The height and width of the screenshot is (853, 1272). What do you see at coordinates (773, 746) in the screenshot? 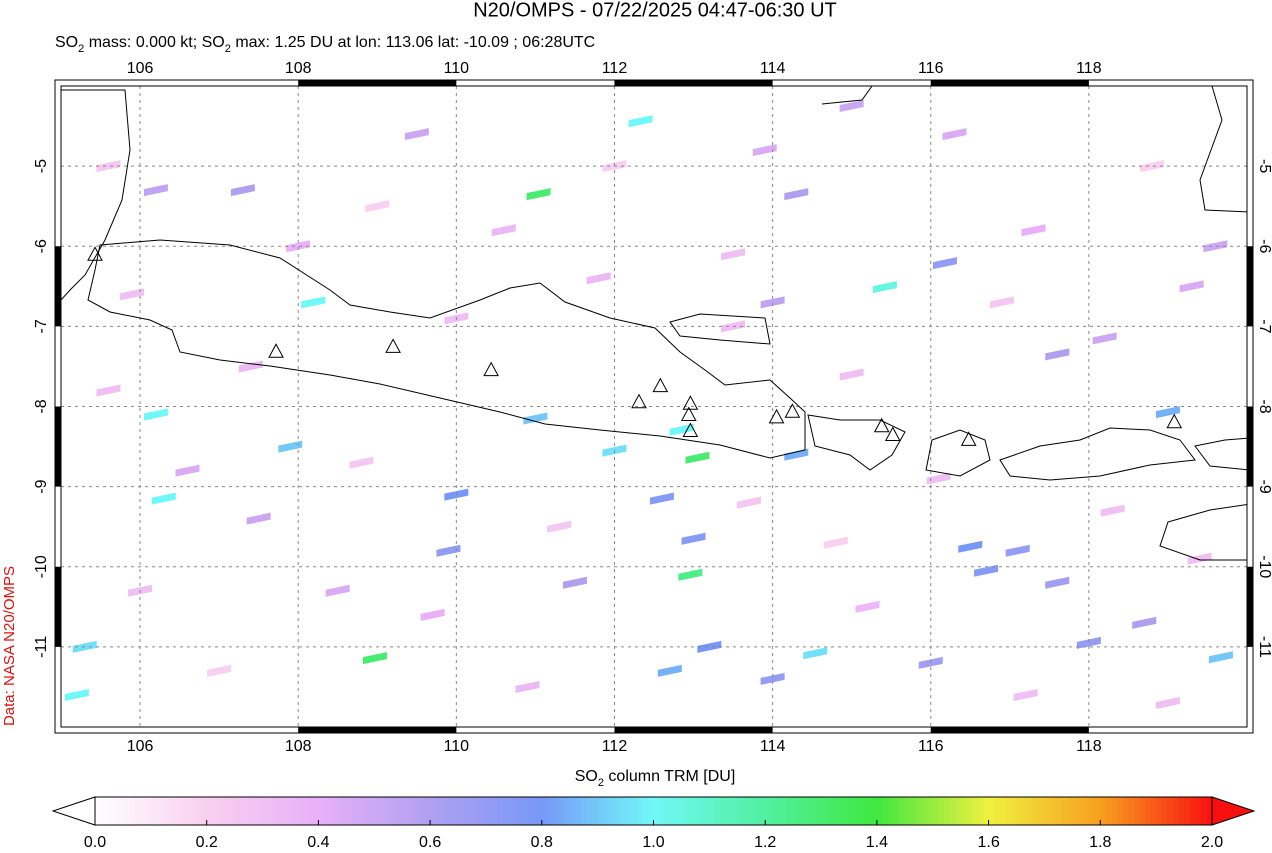
I see `x-tick-label: 114` at bounding box center [773, 746].